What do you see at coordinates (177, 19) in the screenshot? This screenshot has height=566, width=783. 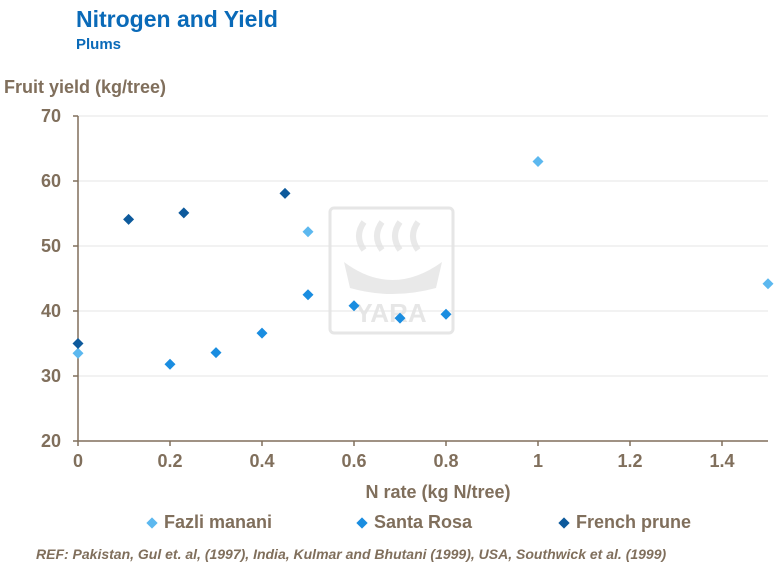 I see `chart-title: Nitrogen and Yield` at bounding box center [177, 19].